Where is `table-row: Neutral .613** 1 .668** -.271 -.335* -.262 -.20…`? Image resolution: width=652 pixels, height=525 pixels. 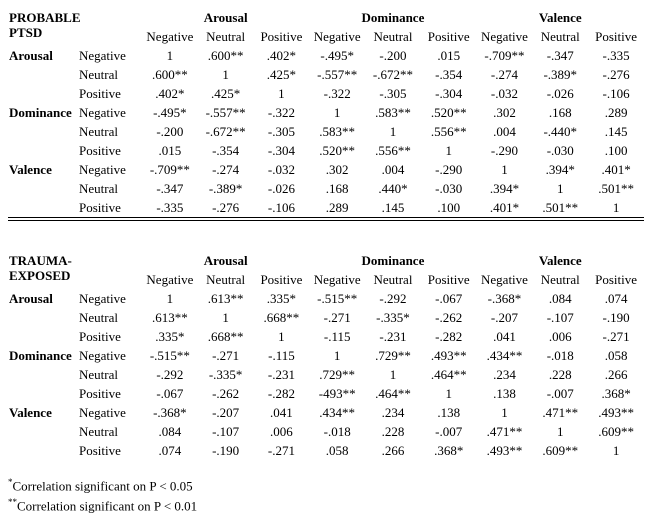
table-row: Neutral .613** 1 .668** -.271 -.335* -.262 -.20… is located at coordinates (326, 317).